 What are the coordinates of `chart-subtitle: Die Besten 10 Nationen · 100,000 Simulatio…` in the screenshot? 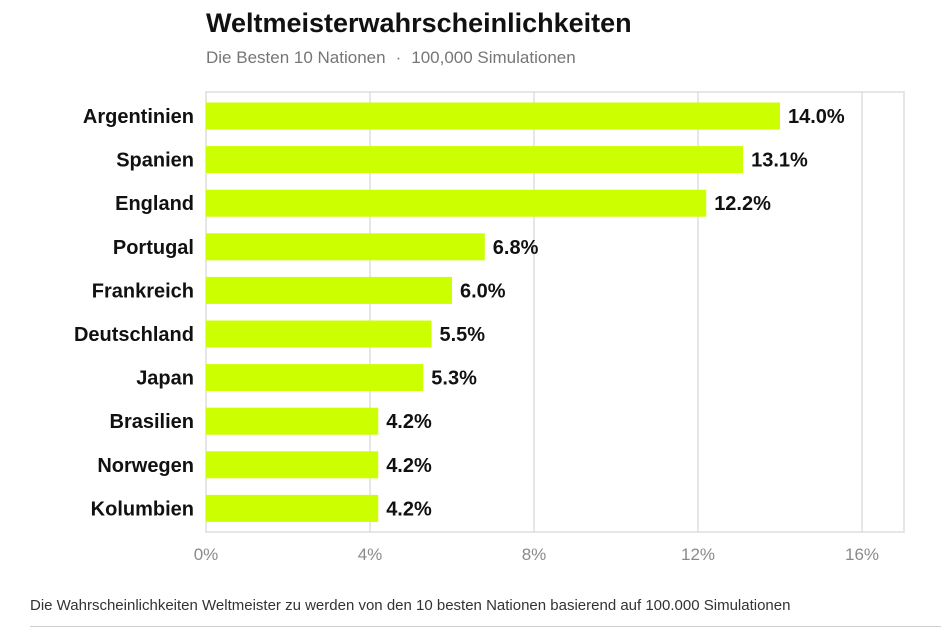 It's located at (391, 58).